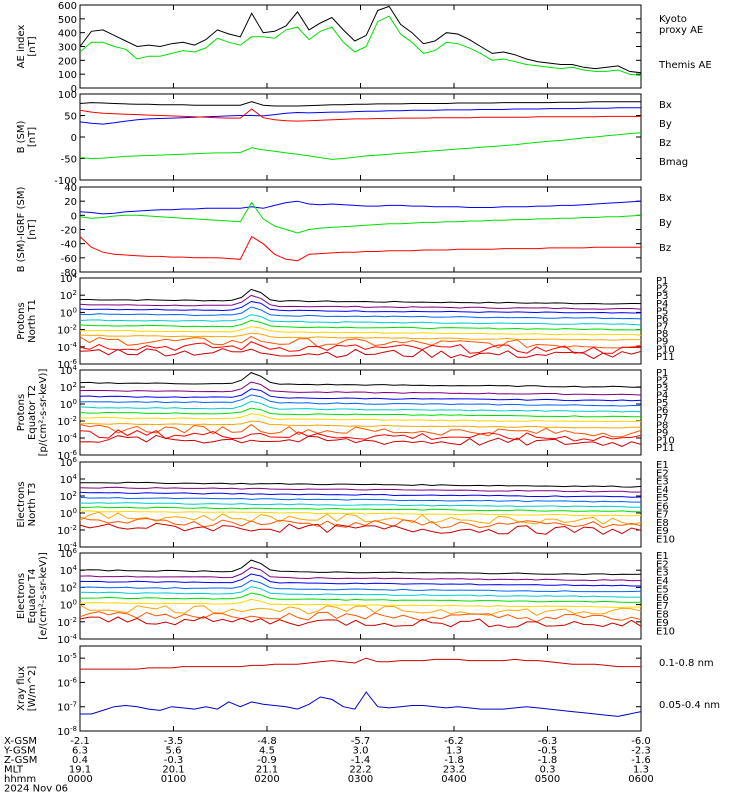 The width and height of the screenshot is (750, 800). Describe the element at coordinates (662, 564) in the screenshot. I see `legend-entry: E2` at that location.